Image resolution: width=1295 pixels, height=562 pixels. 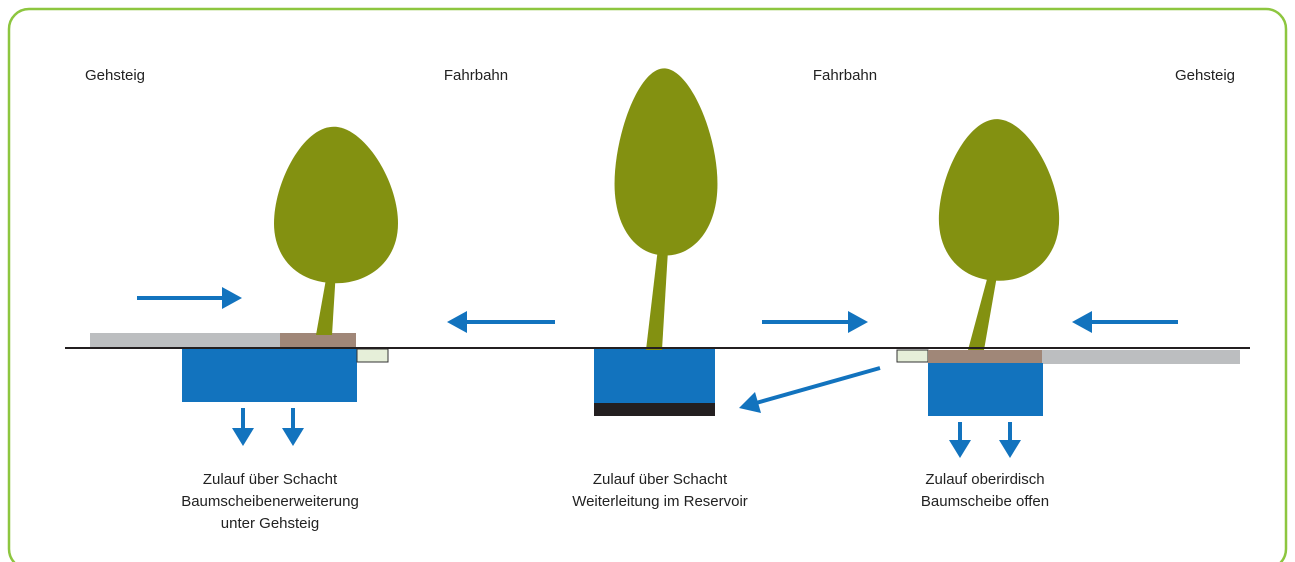 I want to click on caption: unter Gehsteig, so click(x=270, y=523).